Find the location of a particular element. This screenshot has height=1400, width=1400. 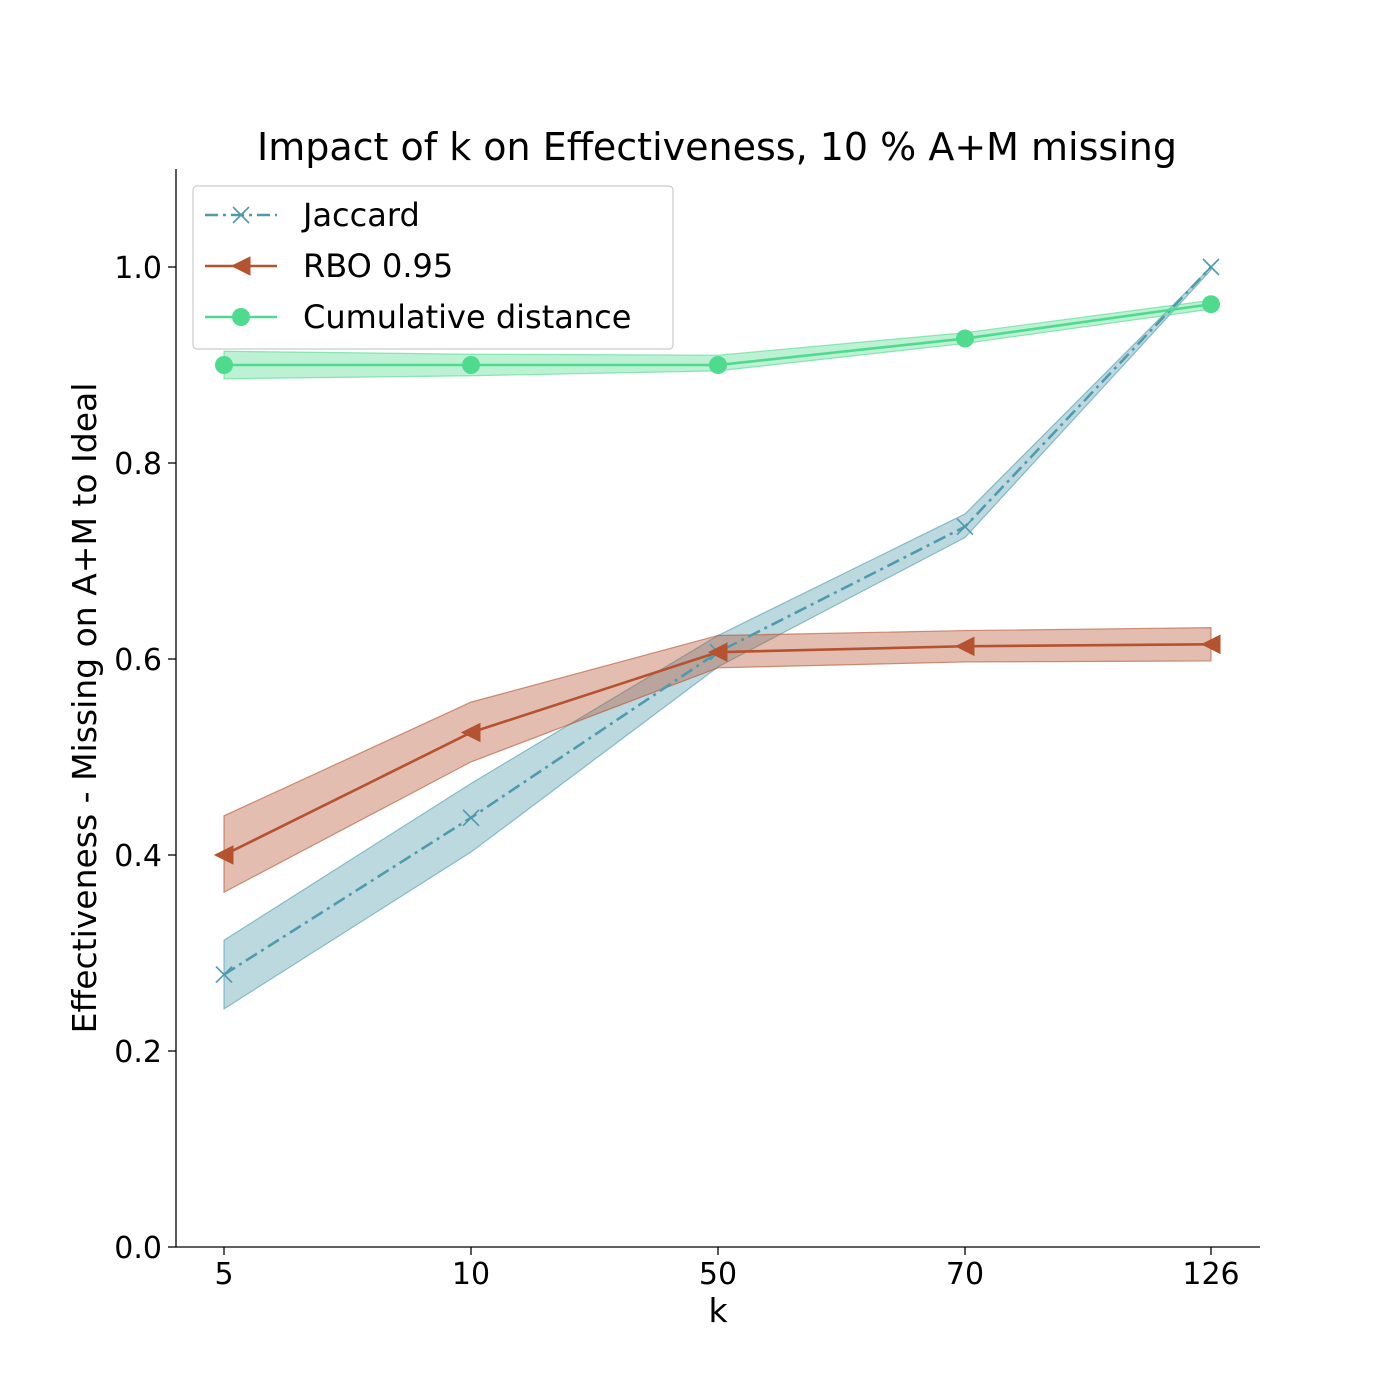

rbo-0-95-band is located at coordinates (717, 760).